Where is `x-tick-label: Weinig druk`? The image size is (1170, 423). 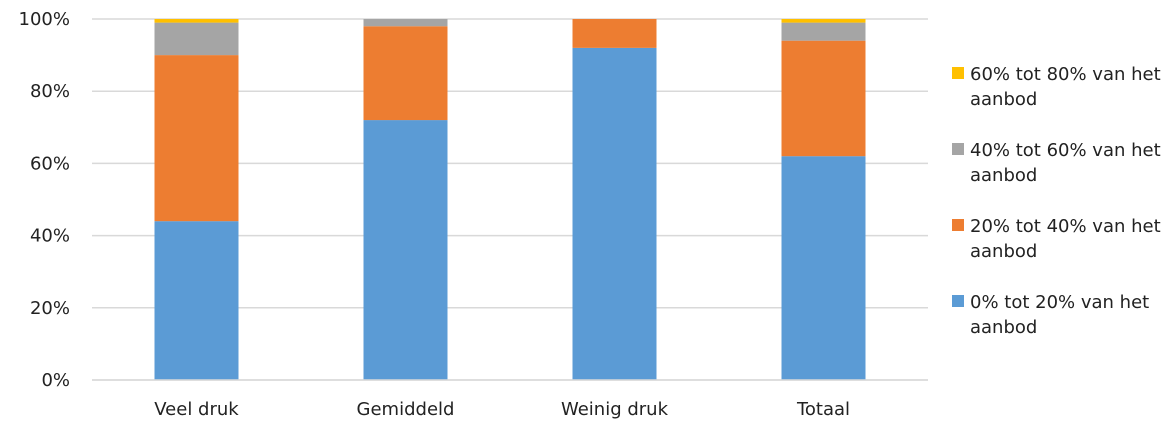
x-tick-label: Weinig druk is located at coordinates (615, 409).